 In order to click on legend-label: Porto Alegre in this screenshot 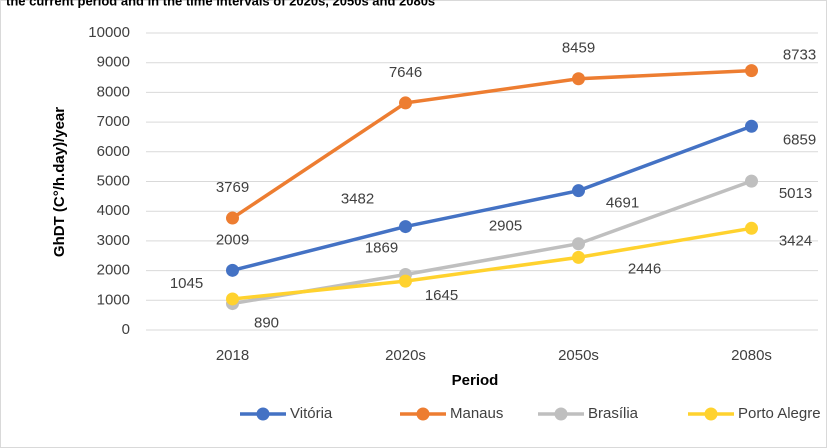, I will do `click(779, 413)`.